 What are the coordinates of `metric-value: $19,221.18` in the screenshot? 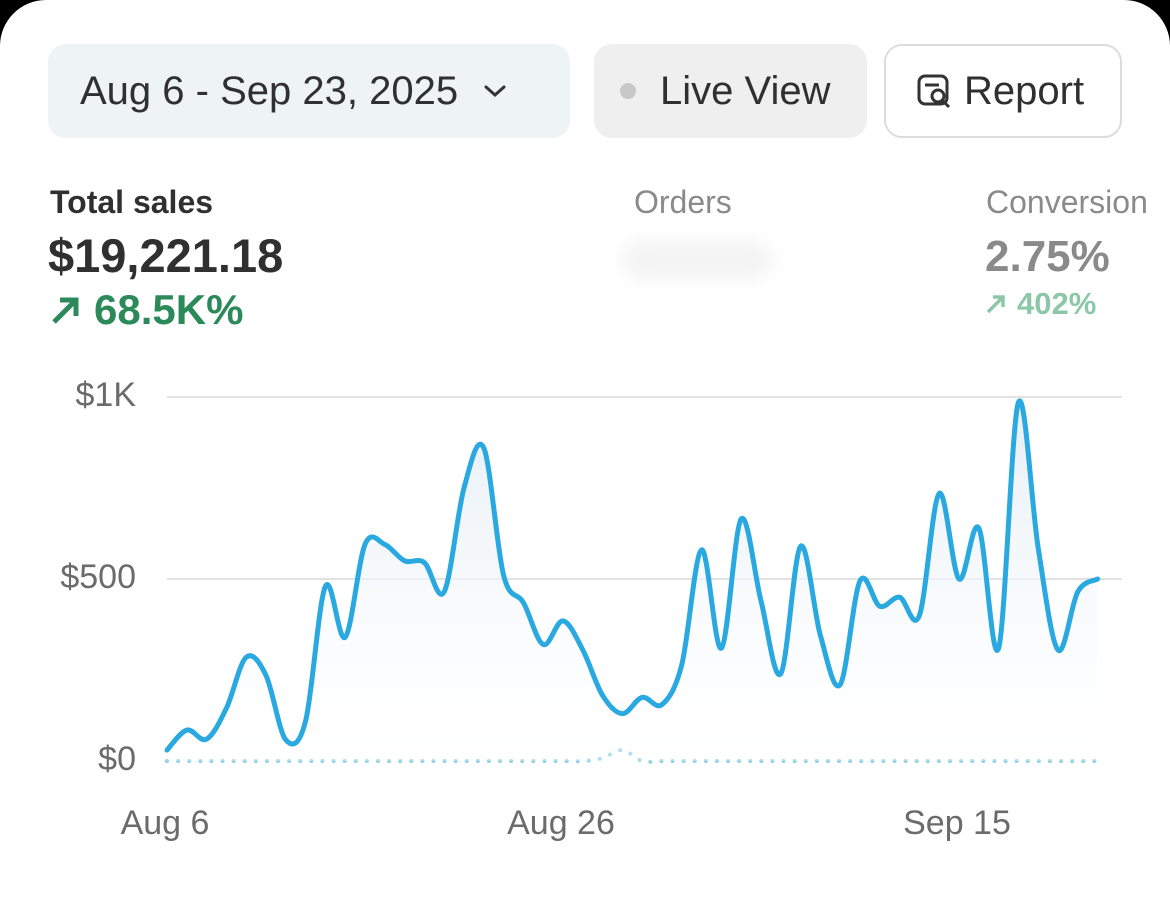 It's located at (166, 255).